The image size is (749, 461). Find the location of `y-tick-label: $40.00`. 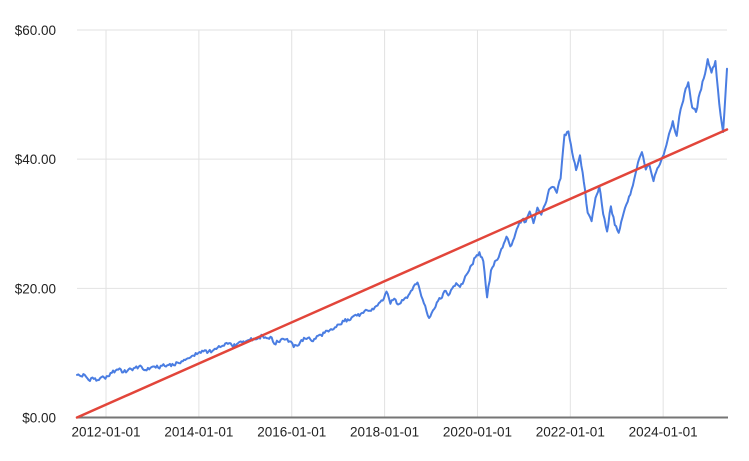

y-tick-label: $40.00 is located at coordinates (35, 159).